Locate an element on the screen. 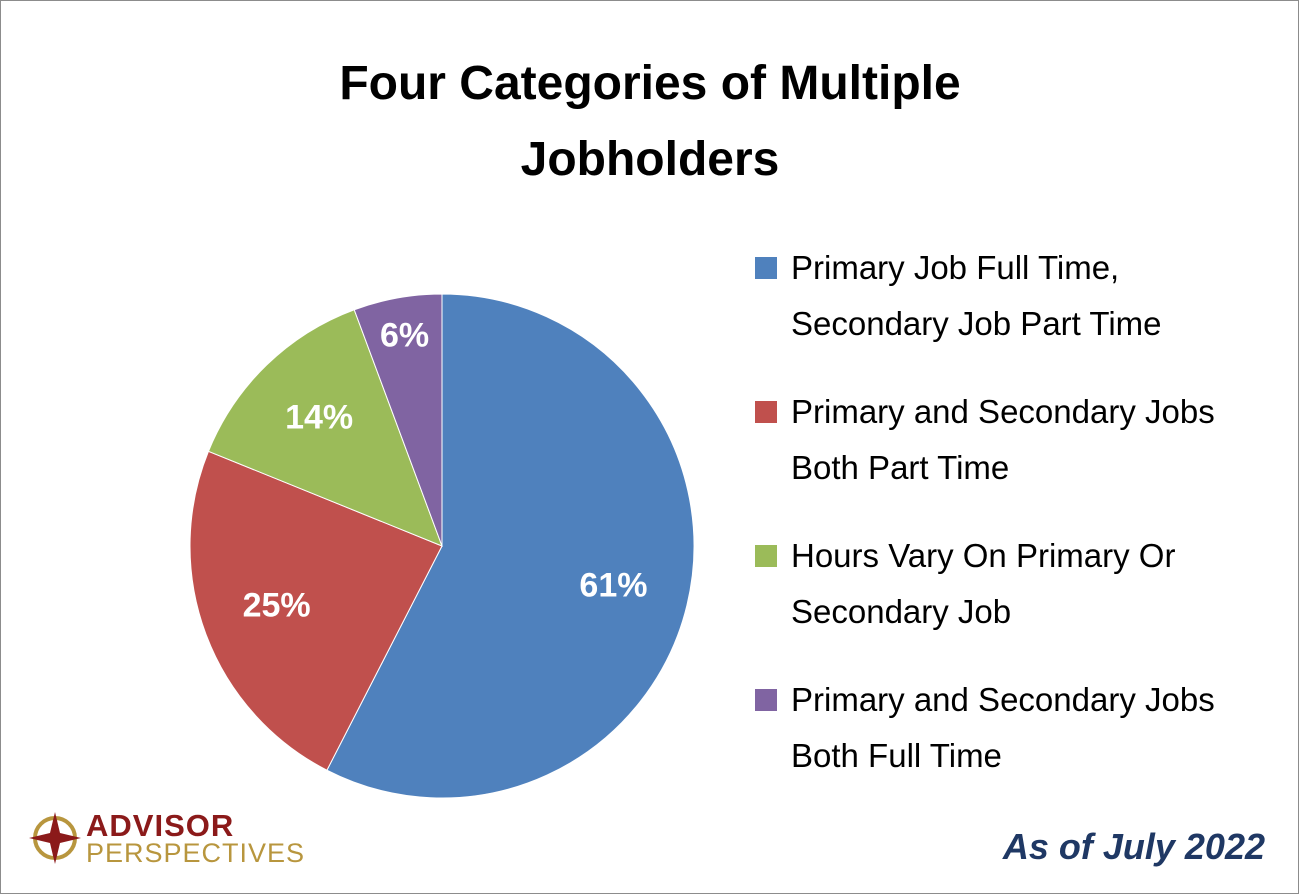 The width and height of the screenshot is (1299, 894). annotation: As of July 2022 is located at coordinates (1133, 846).